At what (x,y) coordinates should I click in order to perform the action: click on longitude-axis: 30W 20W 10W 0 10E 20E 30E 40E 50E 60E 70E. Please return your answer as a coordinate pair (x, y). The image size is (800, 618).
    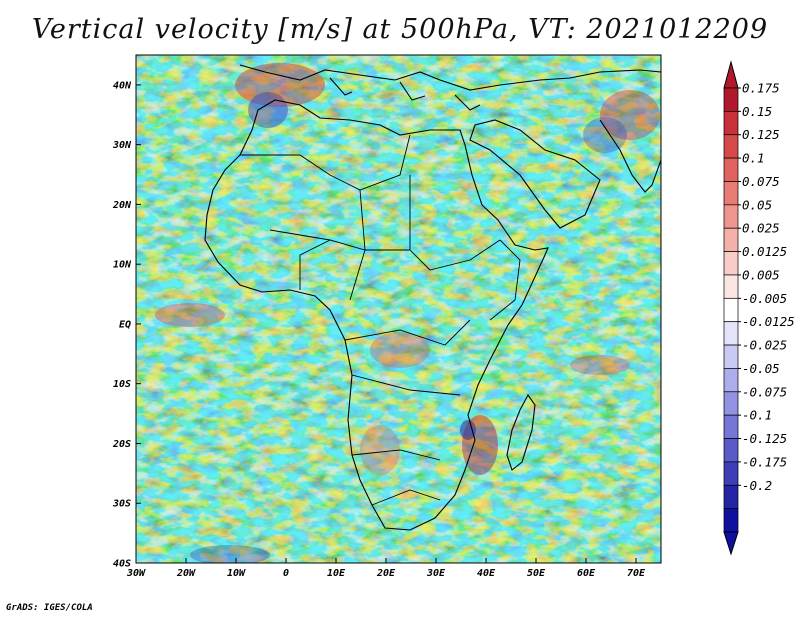
    Looking at the image, I should click on (386, 568).